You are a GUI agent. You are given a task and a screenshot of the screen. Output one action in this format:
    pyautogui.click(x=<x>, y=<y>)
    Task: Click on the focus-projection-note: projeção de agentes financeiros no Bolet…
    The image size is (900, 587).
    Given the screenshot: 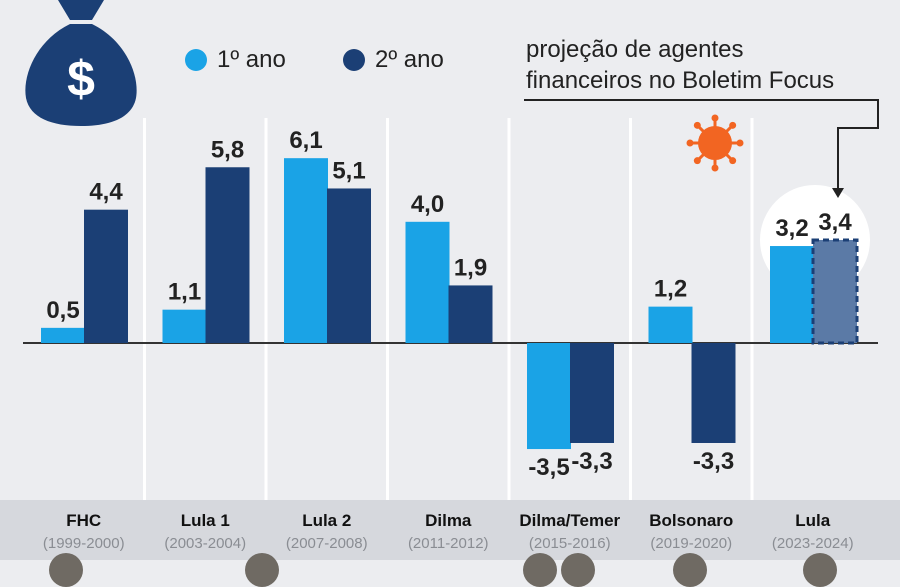 What is the action you would take?
    pyautogui.click(x=703, y=65)
    